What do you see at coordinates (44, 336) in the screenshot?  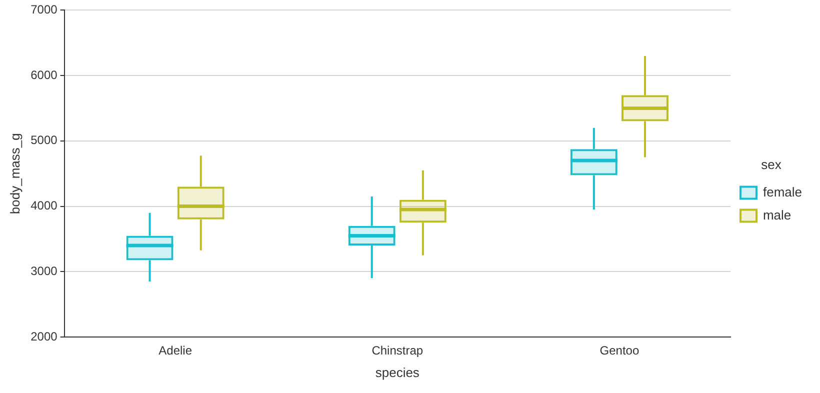 I see `y-tick-label: 2000` at bounding box center [44, 336].